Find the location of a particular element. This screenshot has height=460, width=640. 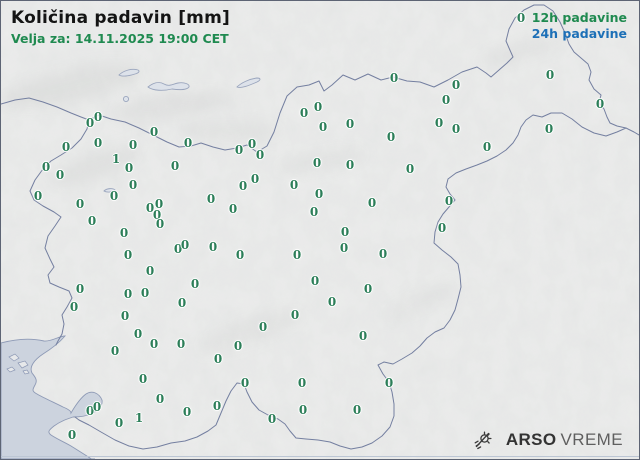

brand-text: ARSO VREME is located at coordinates (564, 440).